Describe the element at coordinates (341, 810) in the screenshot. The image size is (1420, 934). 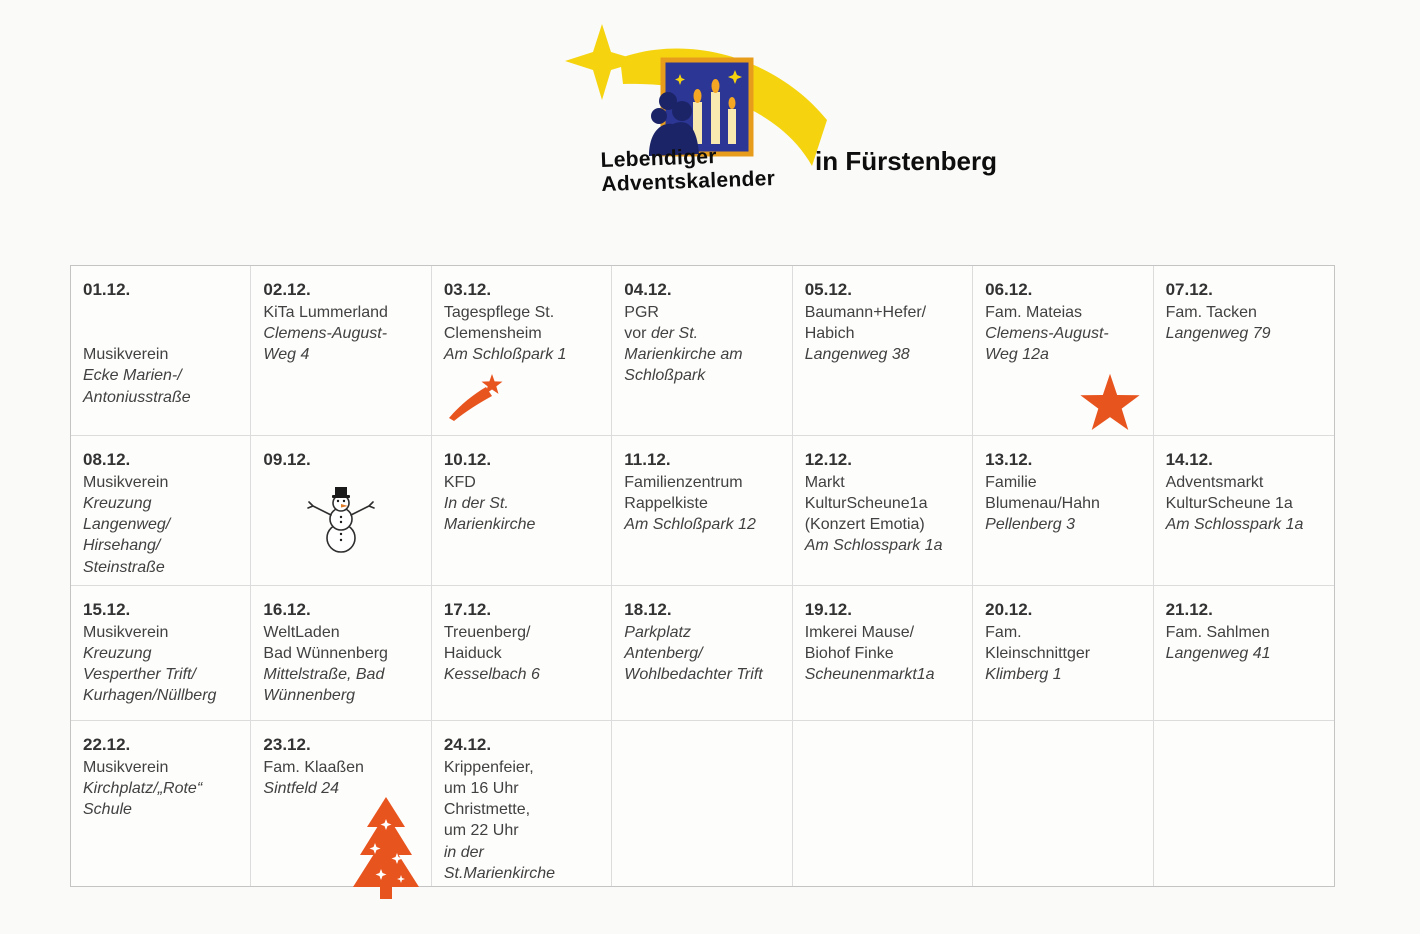
I see `calendar-cell-23-12: 23.12. Fam. Klaaßen Sintfeld 24` at that location.